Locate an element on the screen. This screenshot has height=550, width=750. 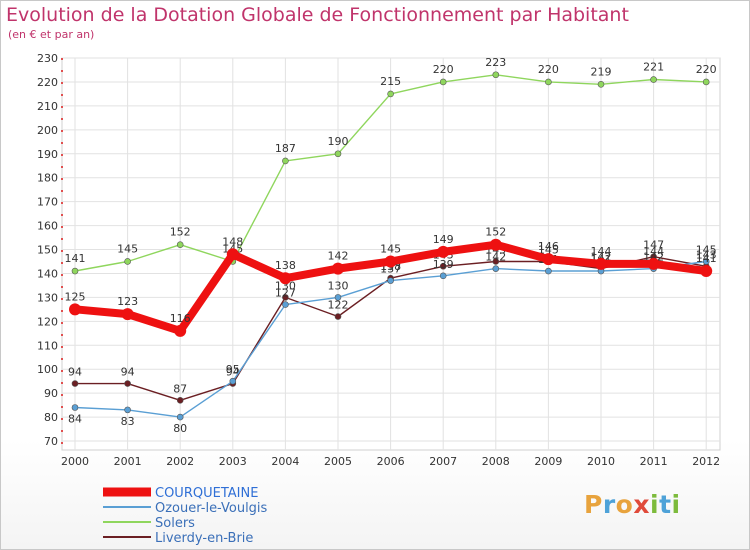
y-tick-label: 130 is located at coordinates (47, 297).